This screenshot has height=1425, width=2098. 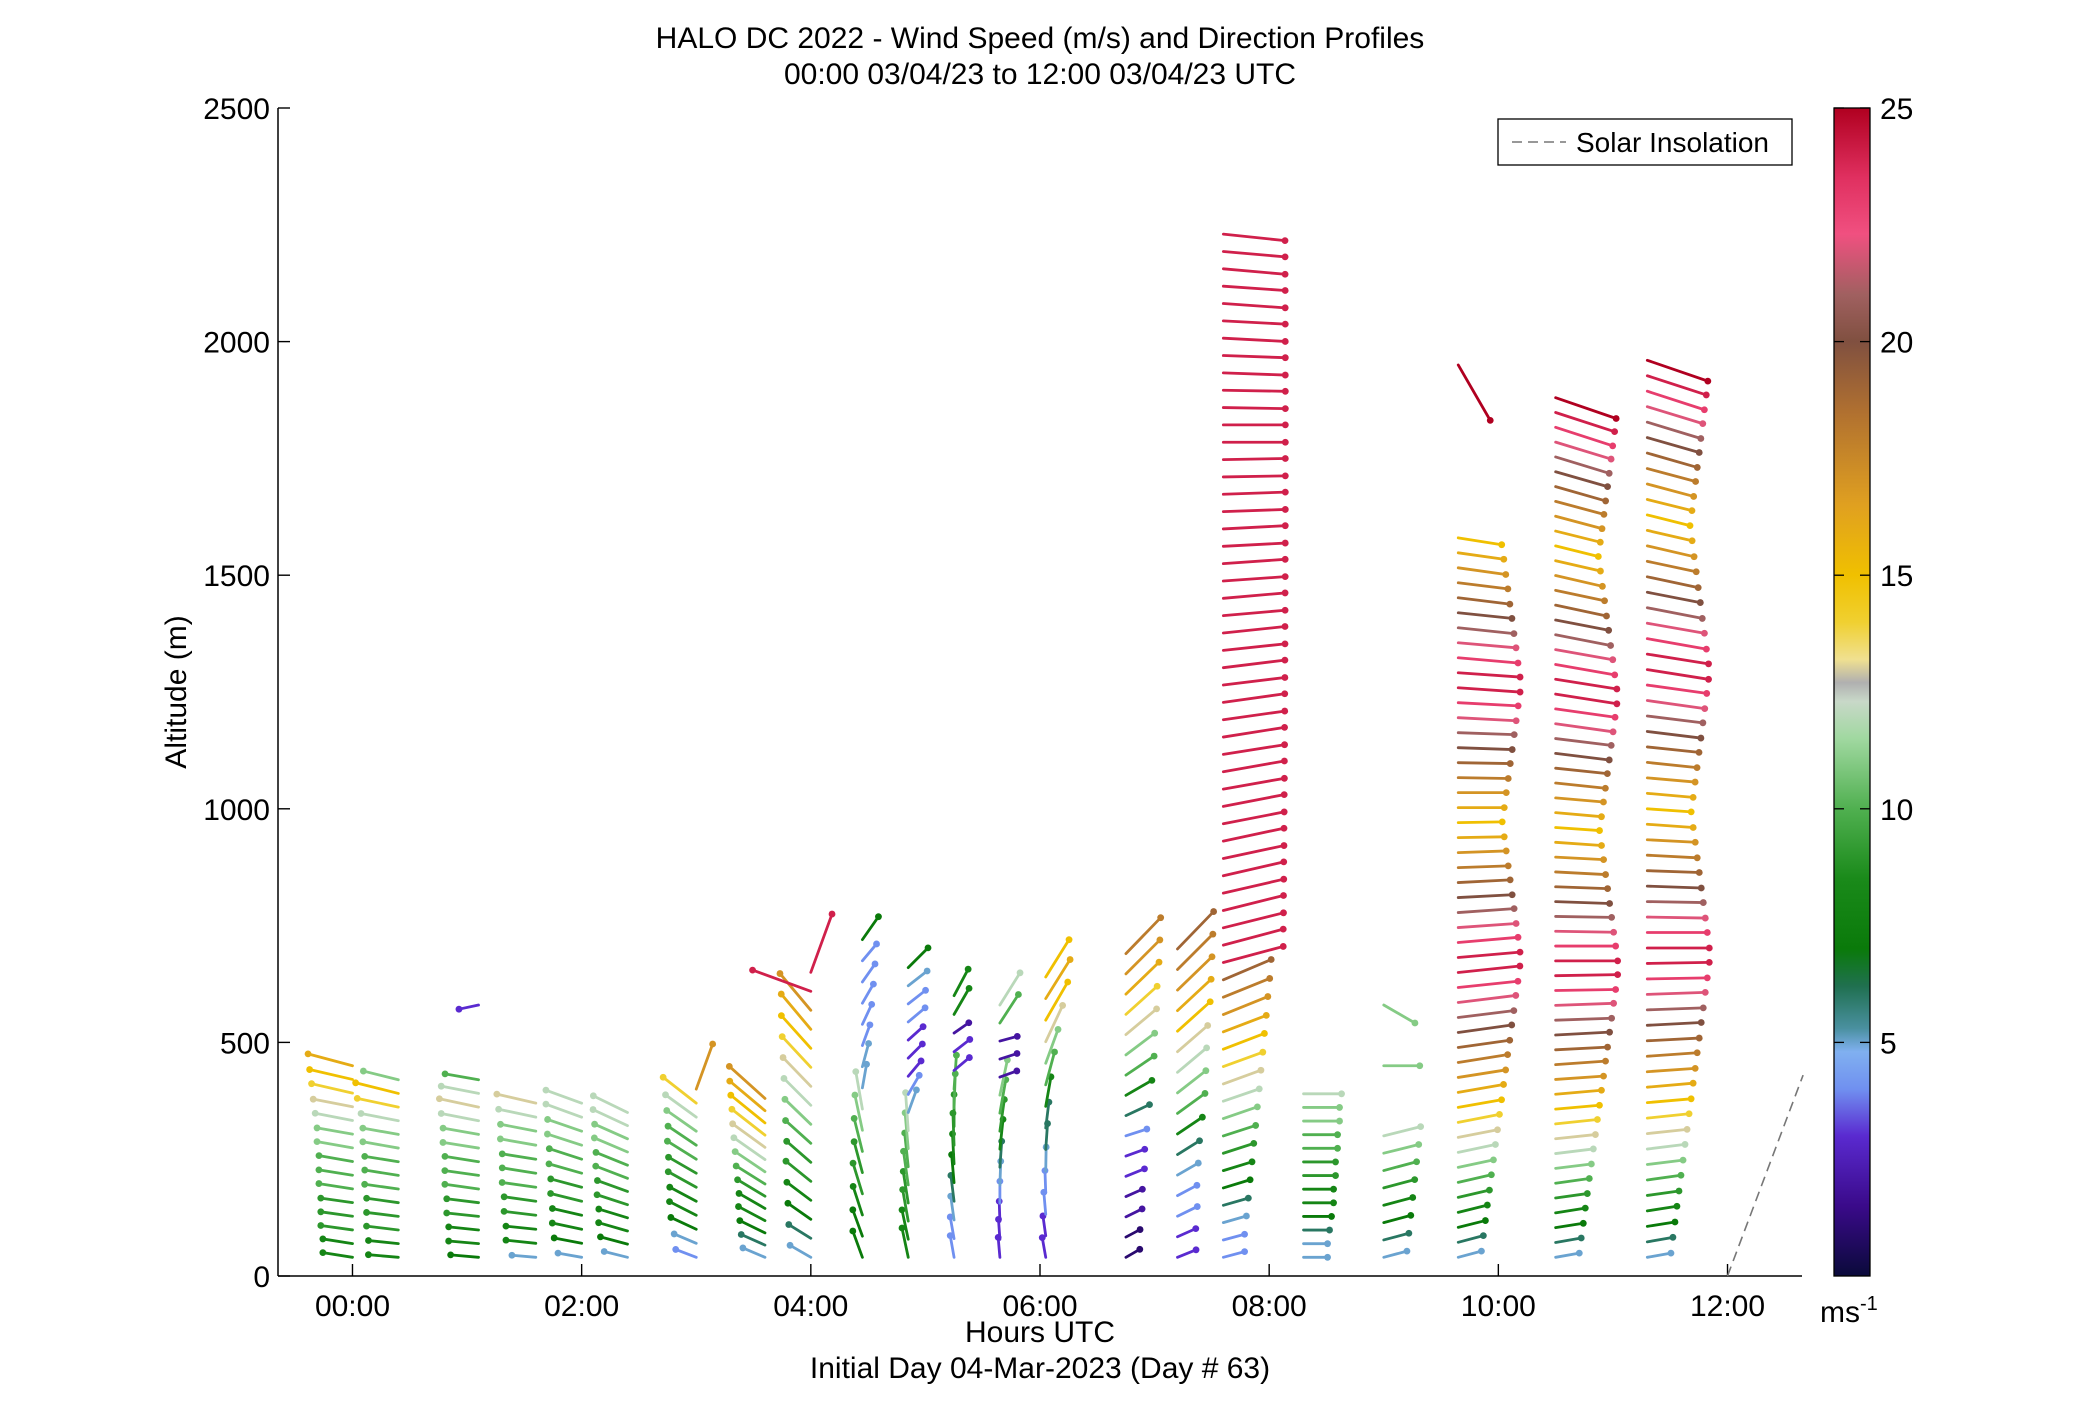 I want to click on colorbar-unit-base: ms, so click(x=1840, y=1312).